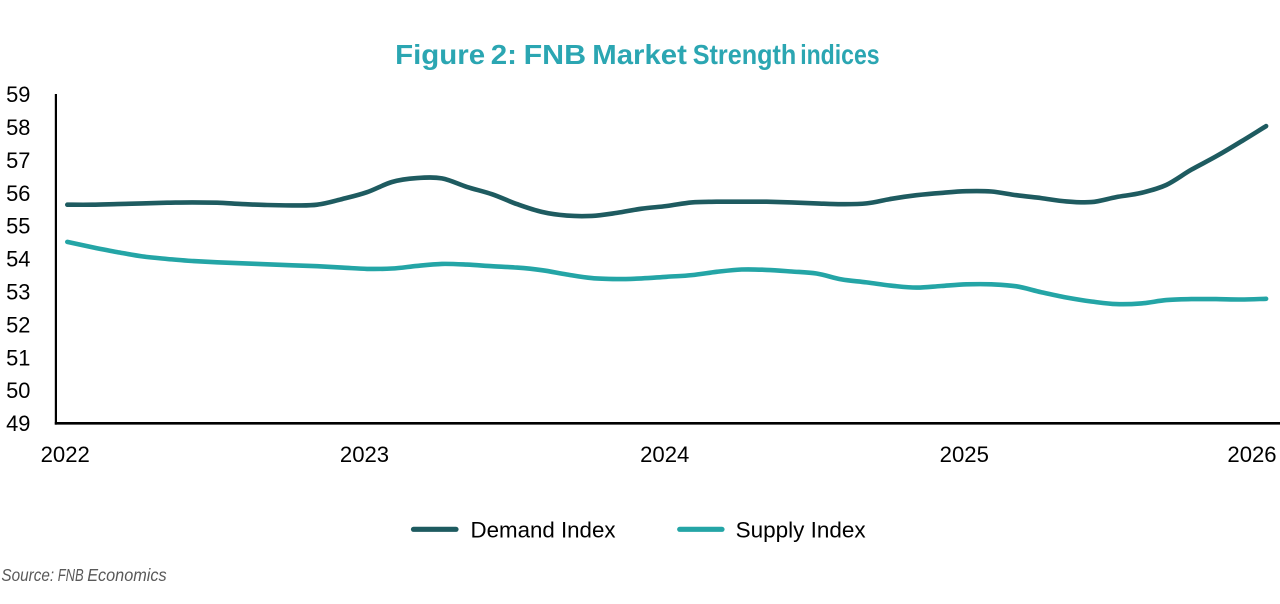 The height and width of the screenshot is (604, 1280). What do you see at coordinates (18, 193) in the screenshot?
I see `svg-text: 56` at bounding box center [18, 193].